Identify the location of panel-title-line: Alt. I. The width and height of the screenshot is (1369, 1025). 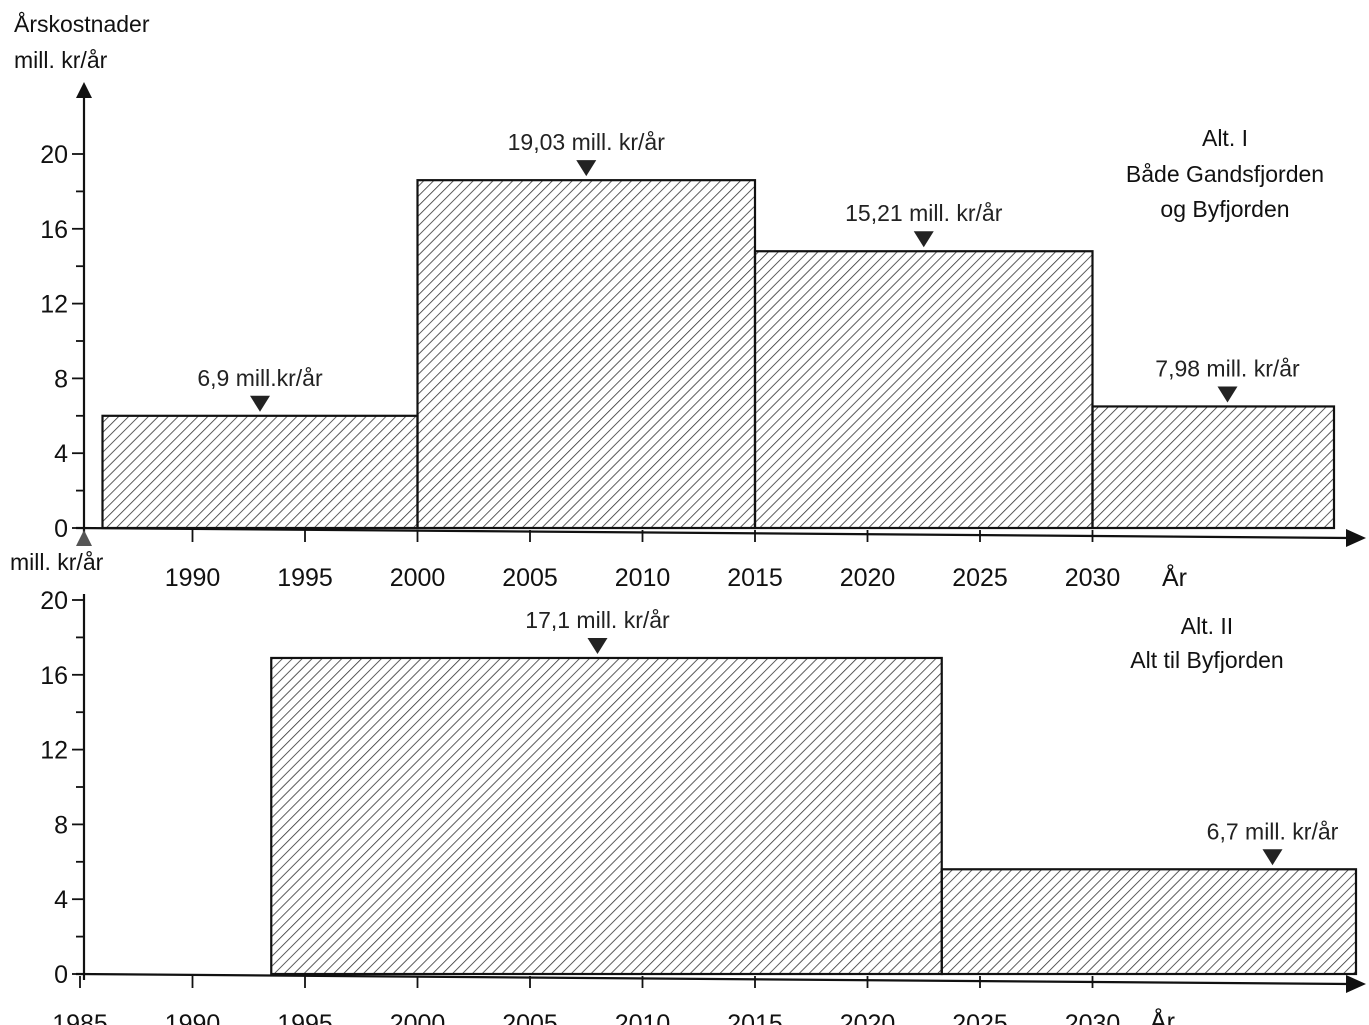
(1225, 138).